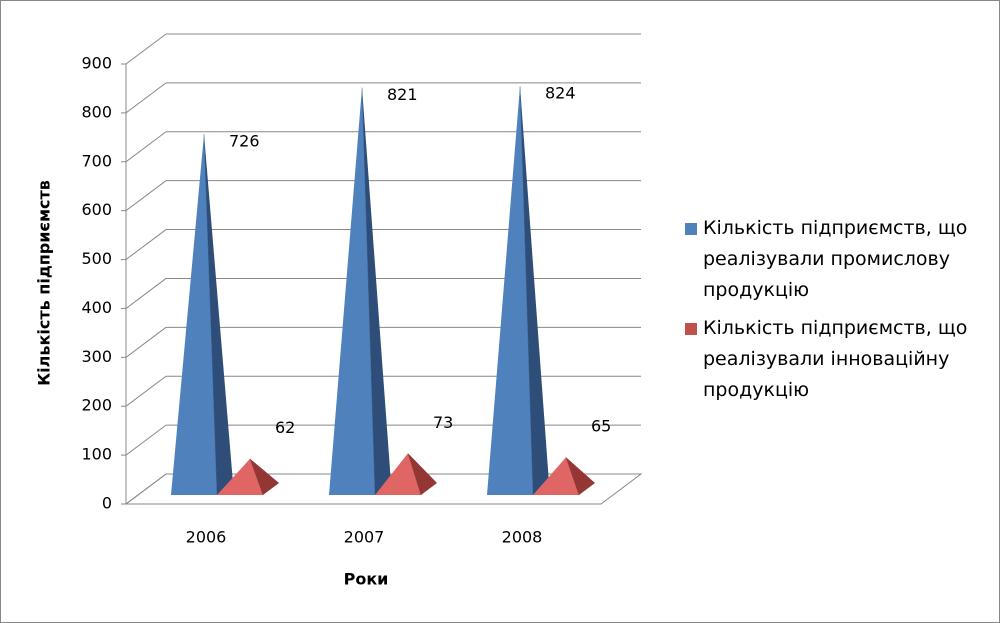 Image resolution: width=1000 pixels, height=623 pixels. I want to click on y-tick-label: 300, so click(96, 356).